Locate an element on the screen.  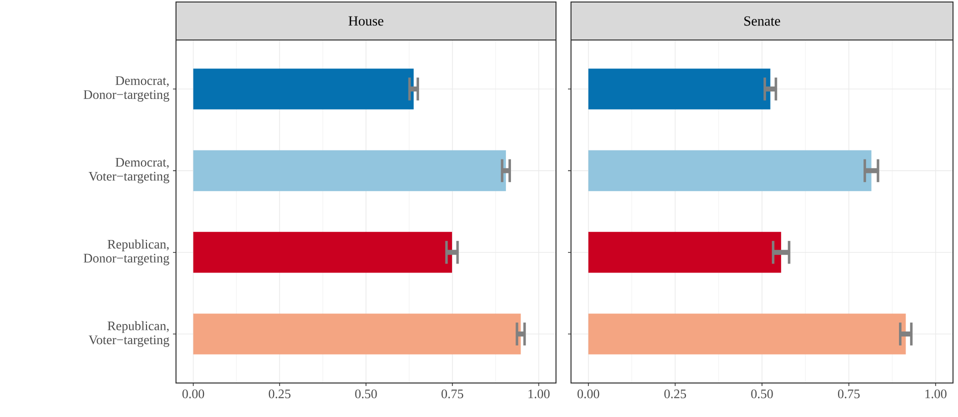
y-tick-label: Republican, Donor−targeting is located at coordinates (127, 252).